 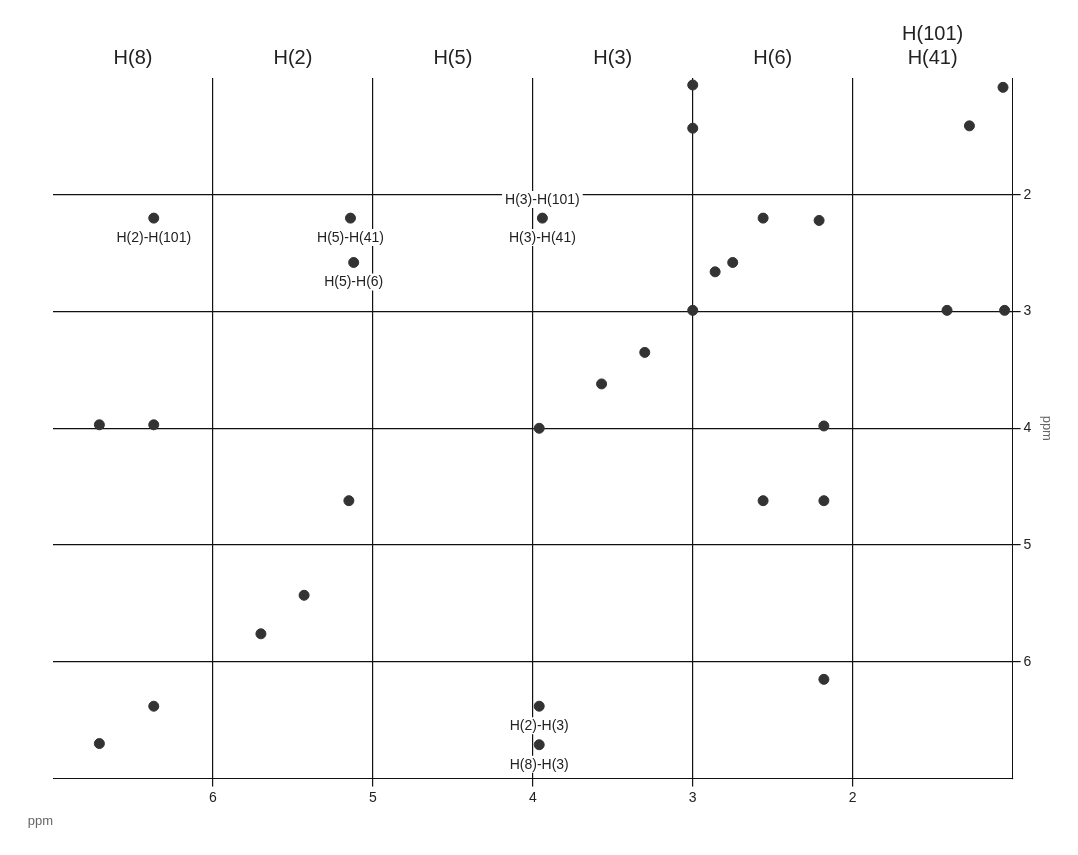 I want to click on x-tick-label: 3, so click(x=692, y=796).